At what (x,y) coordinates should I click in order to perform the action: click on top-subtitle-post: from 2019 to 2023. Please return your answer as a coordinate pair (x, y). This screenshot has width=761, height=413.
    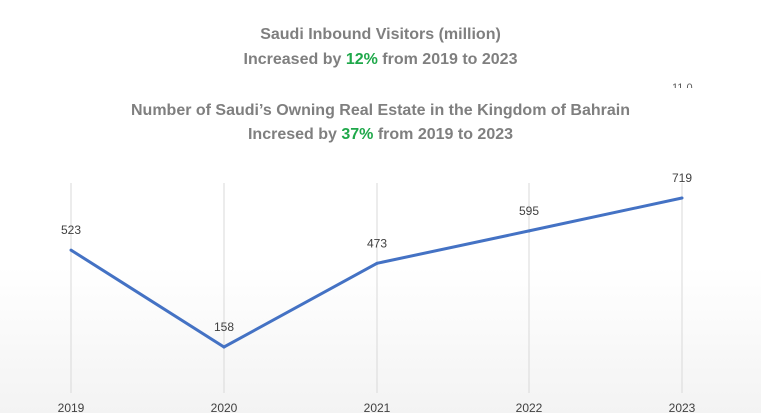
    Looking at the image, I should click on (447, 59).